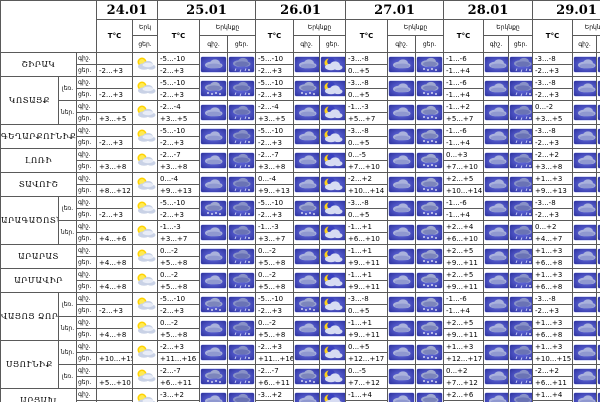 This screenshot has width=600, height=402. Describe the element at coordinates (115, 286) in the screenshot. I see `temperature-cell: +4...+8` at that location.